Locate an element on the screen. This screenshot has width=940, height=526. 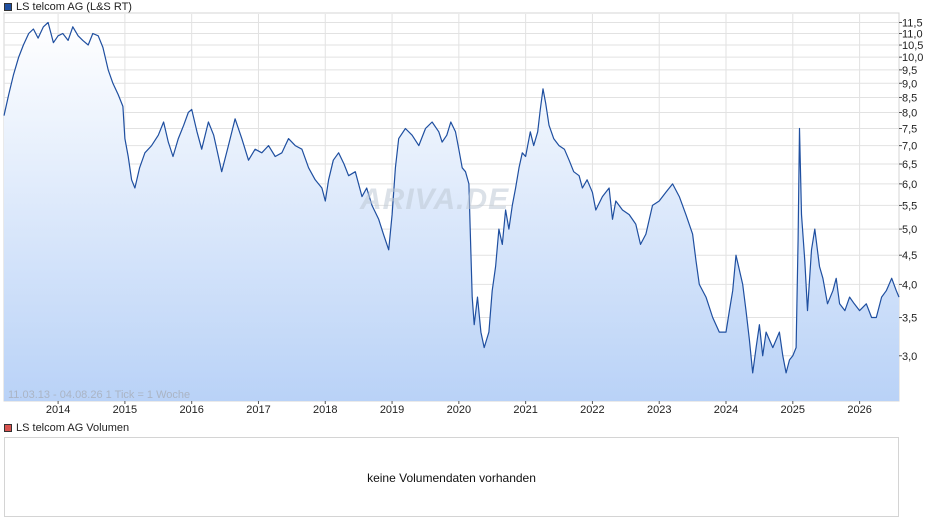
volume-panel: keine Volumendaten vorhanden is located at coordinates (451, 477).